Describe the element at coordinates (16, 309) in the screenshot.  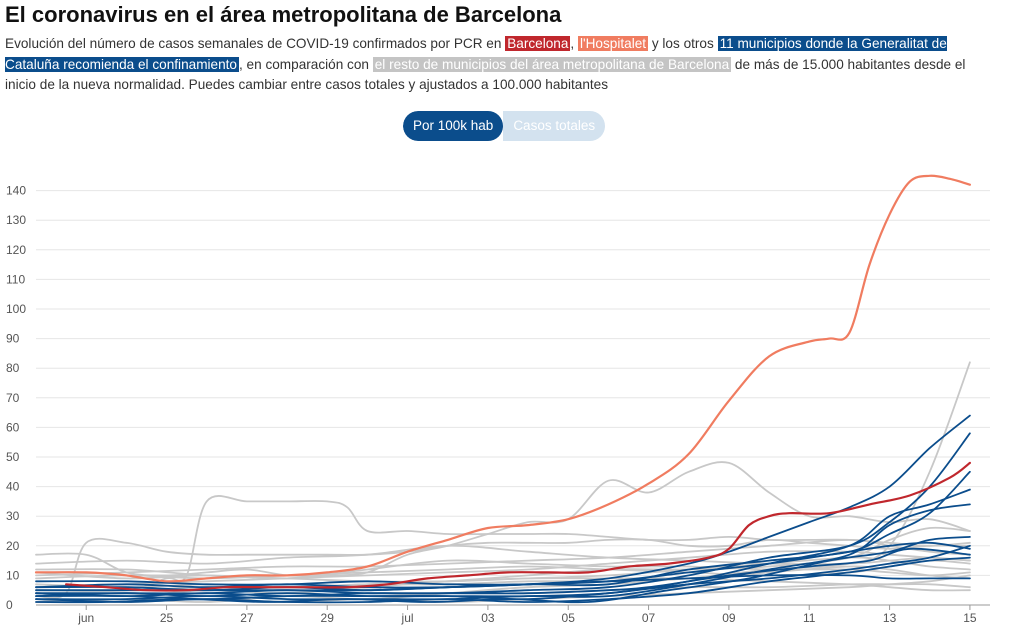
I see `y-tick-label: 100` at that location.